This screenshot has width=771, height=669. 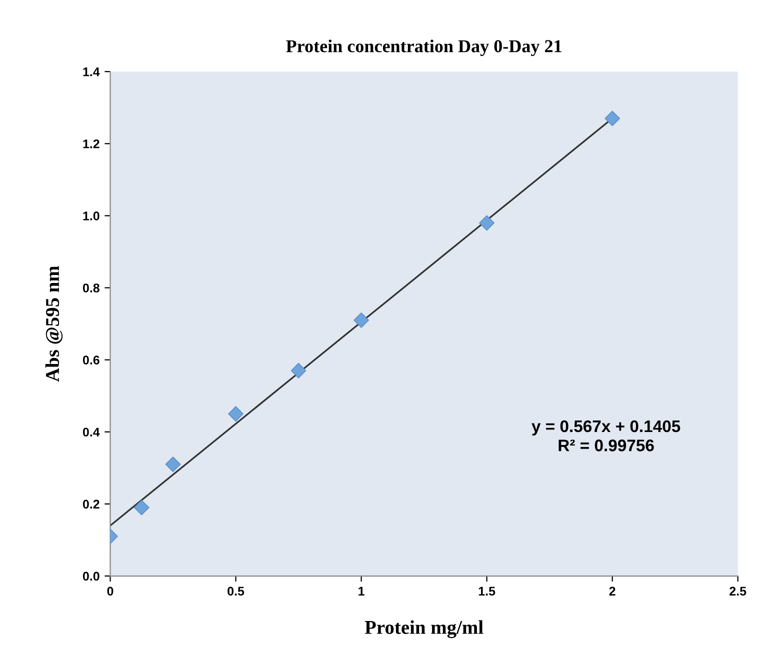 I want to click on y-tick-label: 0.2, so click(x=91, y=504).